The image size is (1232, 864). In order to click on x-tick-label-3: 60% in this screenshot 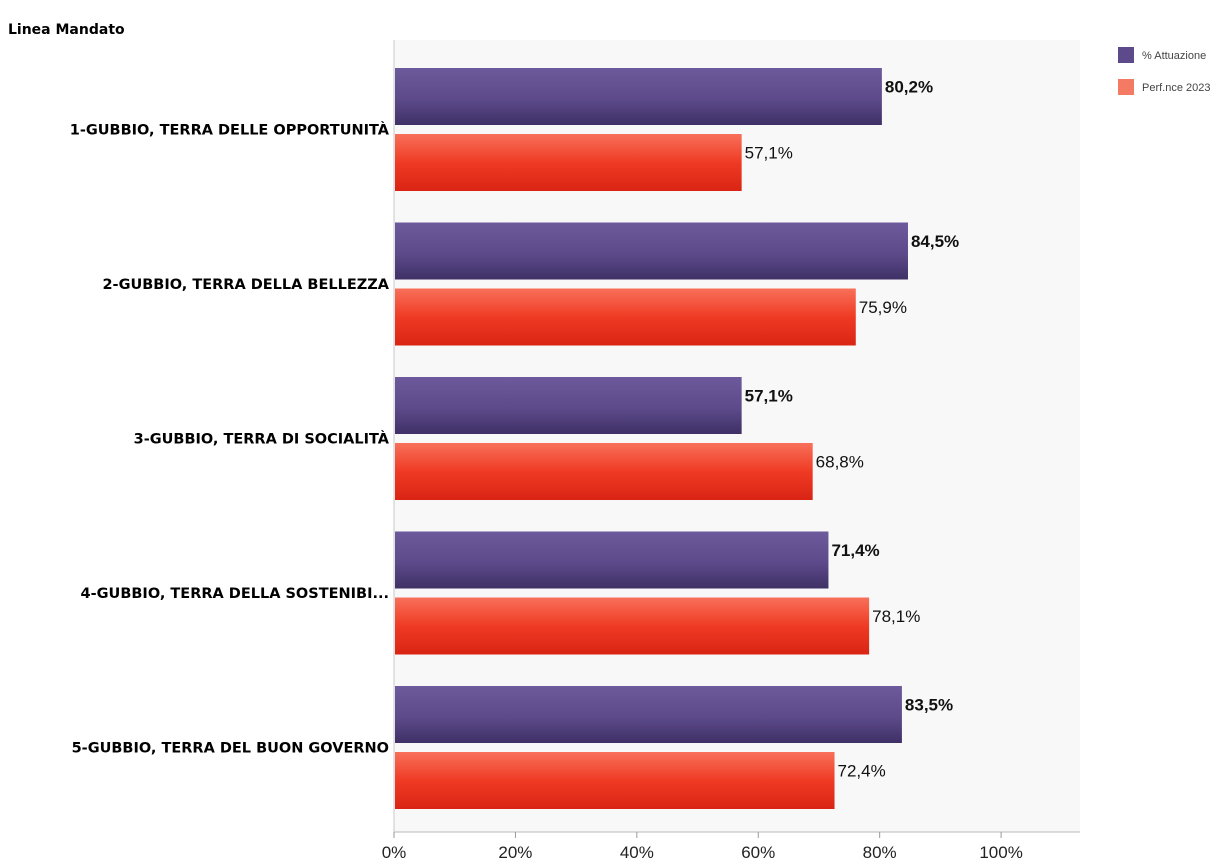, I will do `click(758, 852)`.